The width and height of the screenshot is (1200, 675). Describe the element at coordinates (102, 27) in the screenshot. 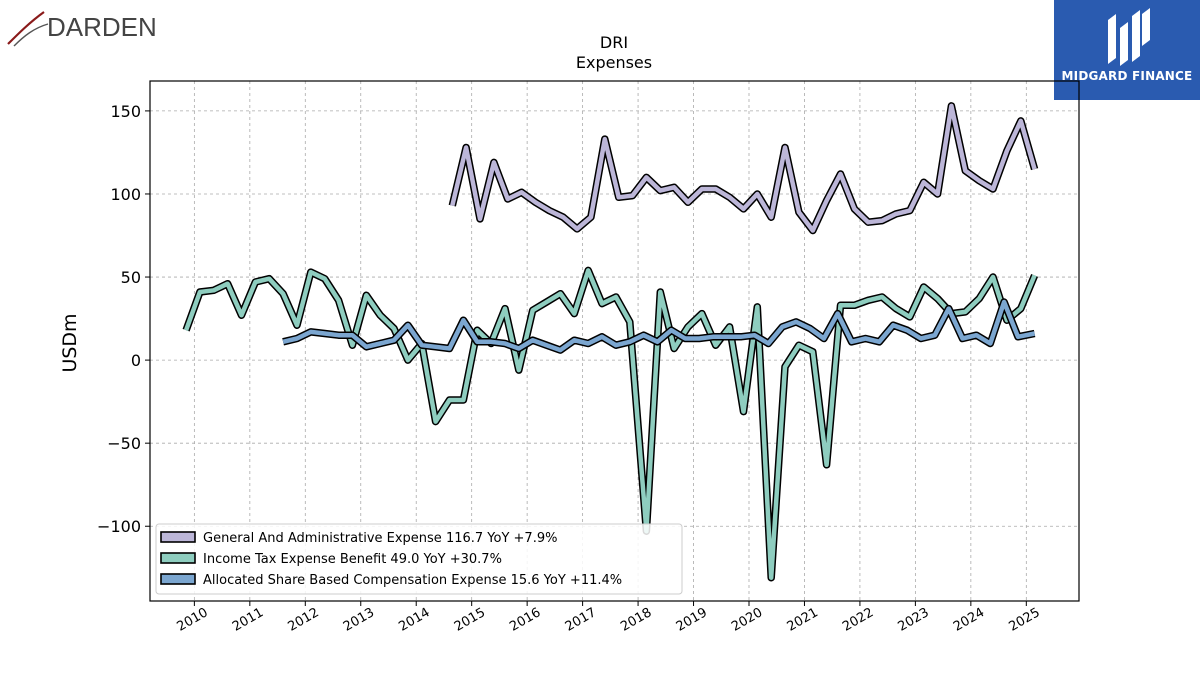

I see `darden-logo-text: DARDEN` at that location.